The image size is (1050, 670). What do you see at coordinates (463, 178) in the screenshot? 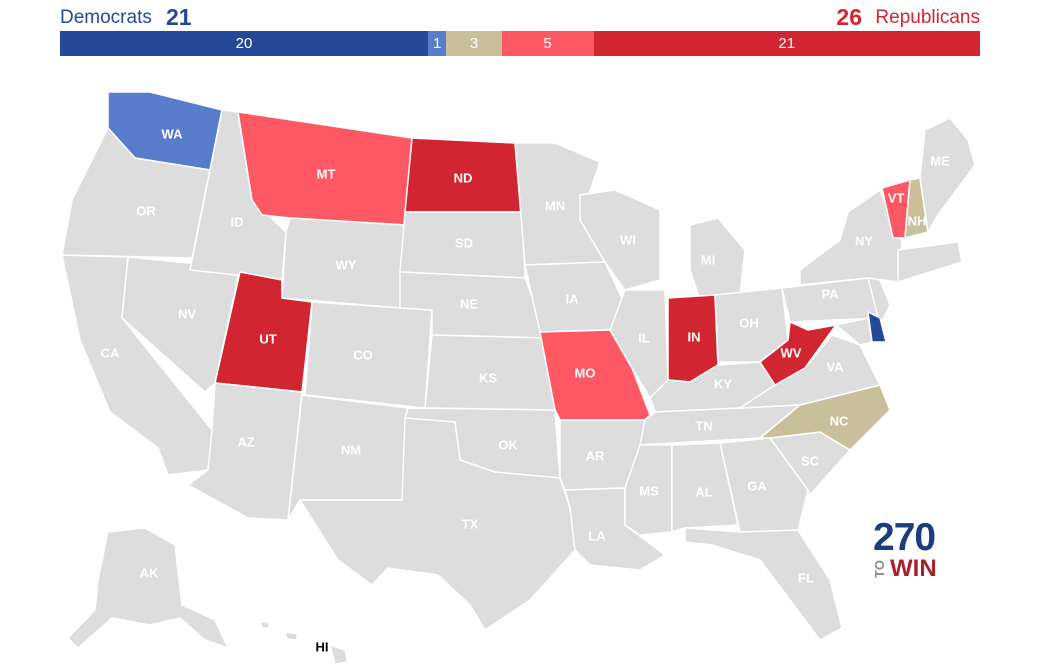
I see `label-nd: ND` at bounding box center [463, 178].